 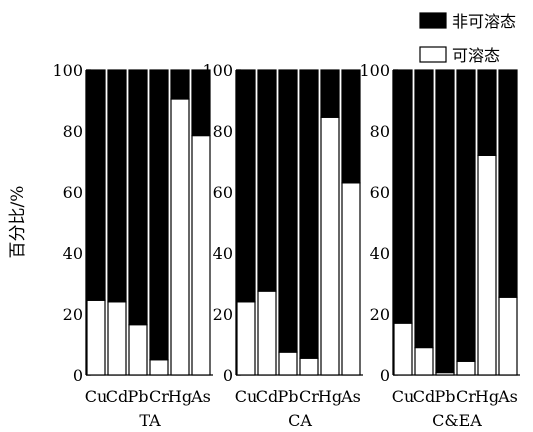 What do you see at coordinates (150, 420) in the screenshot?
I see `panel-label: TA` at bounding box center [150, 420].